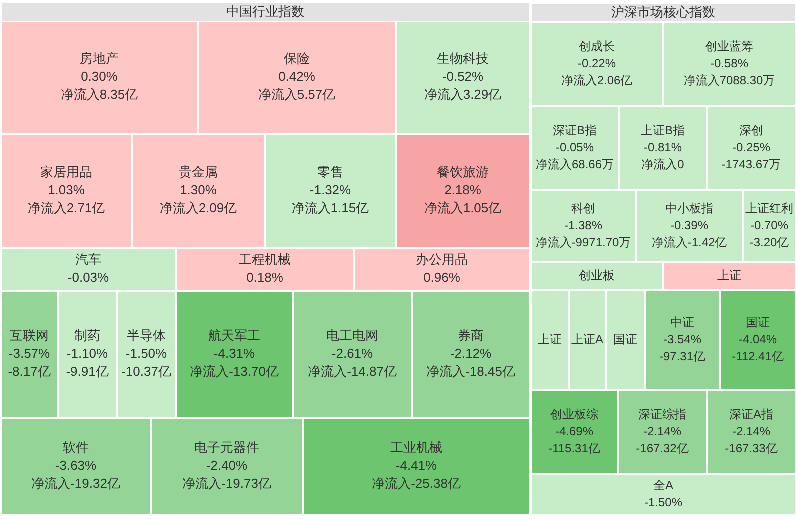 This screenshot has height=519, width=796. What do you see at coordinates (463, 58) in the screenshot?
I see `category-label: 生物科技` at bounding box center [463, 58].